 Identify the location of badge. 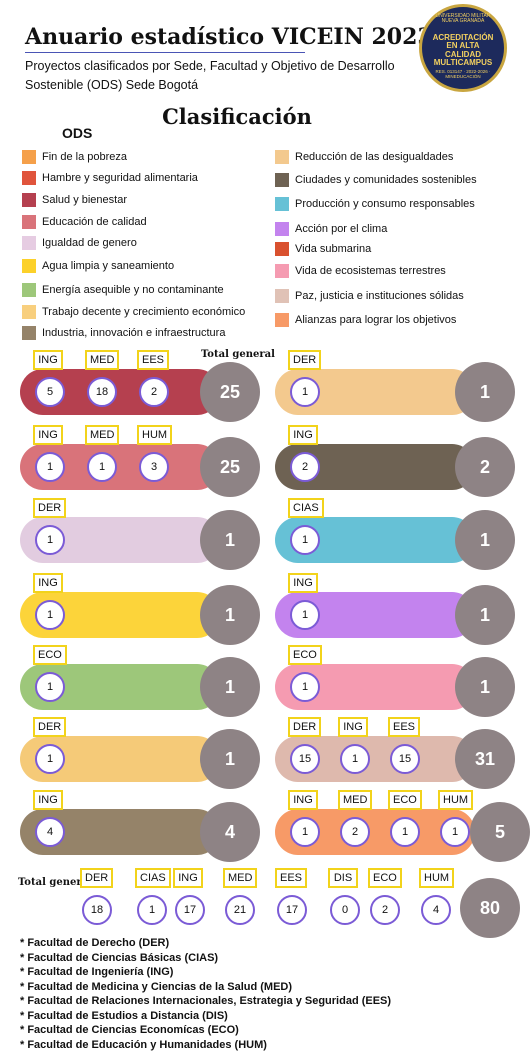
(463, 48).